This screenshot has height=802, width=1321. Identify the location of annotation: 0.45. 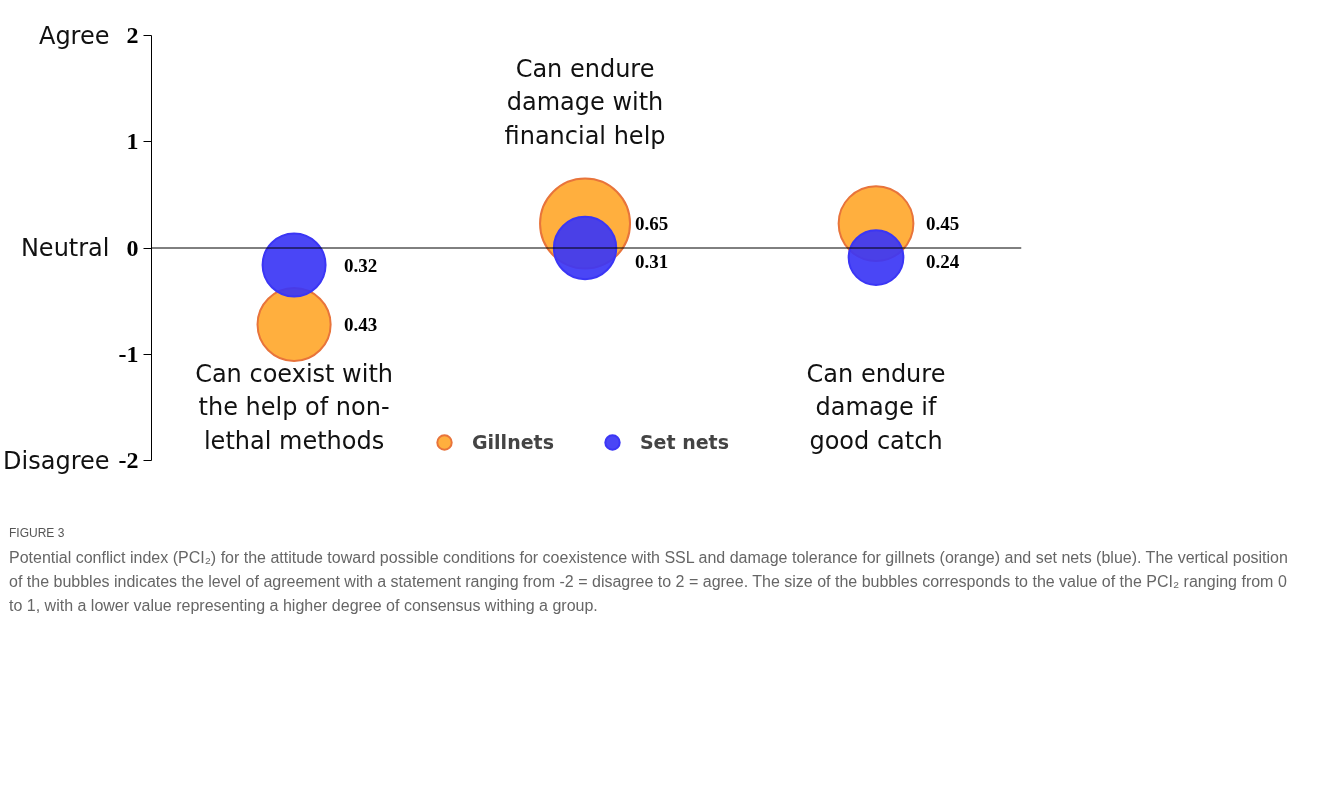
(943, 224).